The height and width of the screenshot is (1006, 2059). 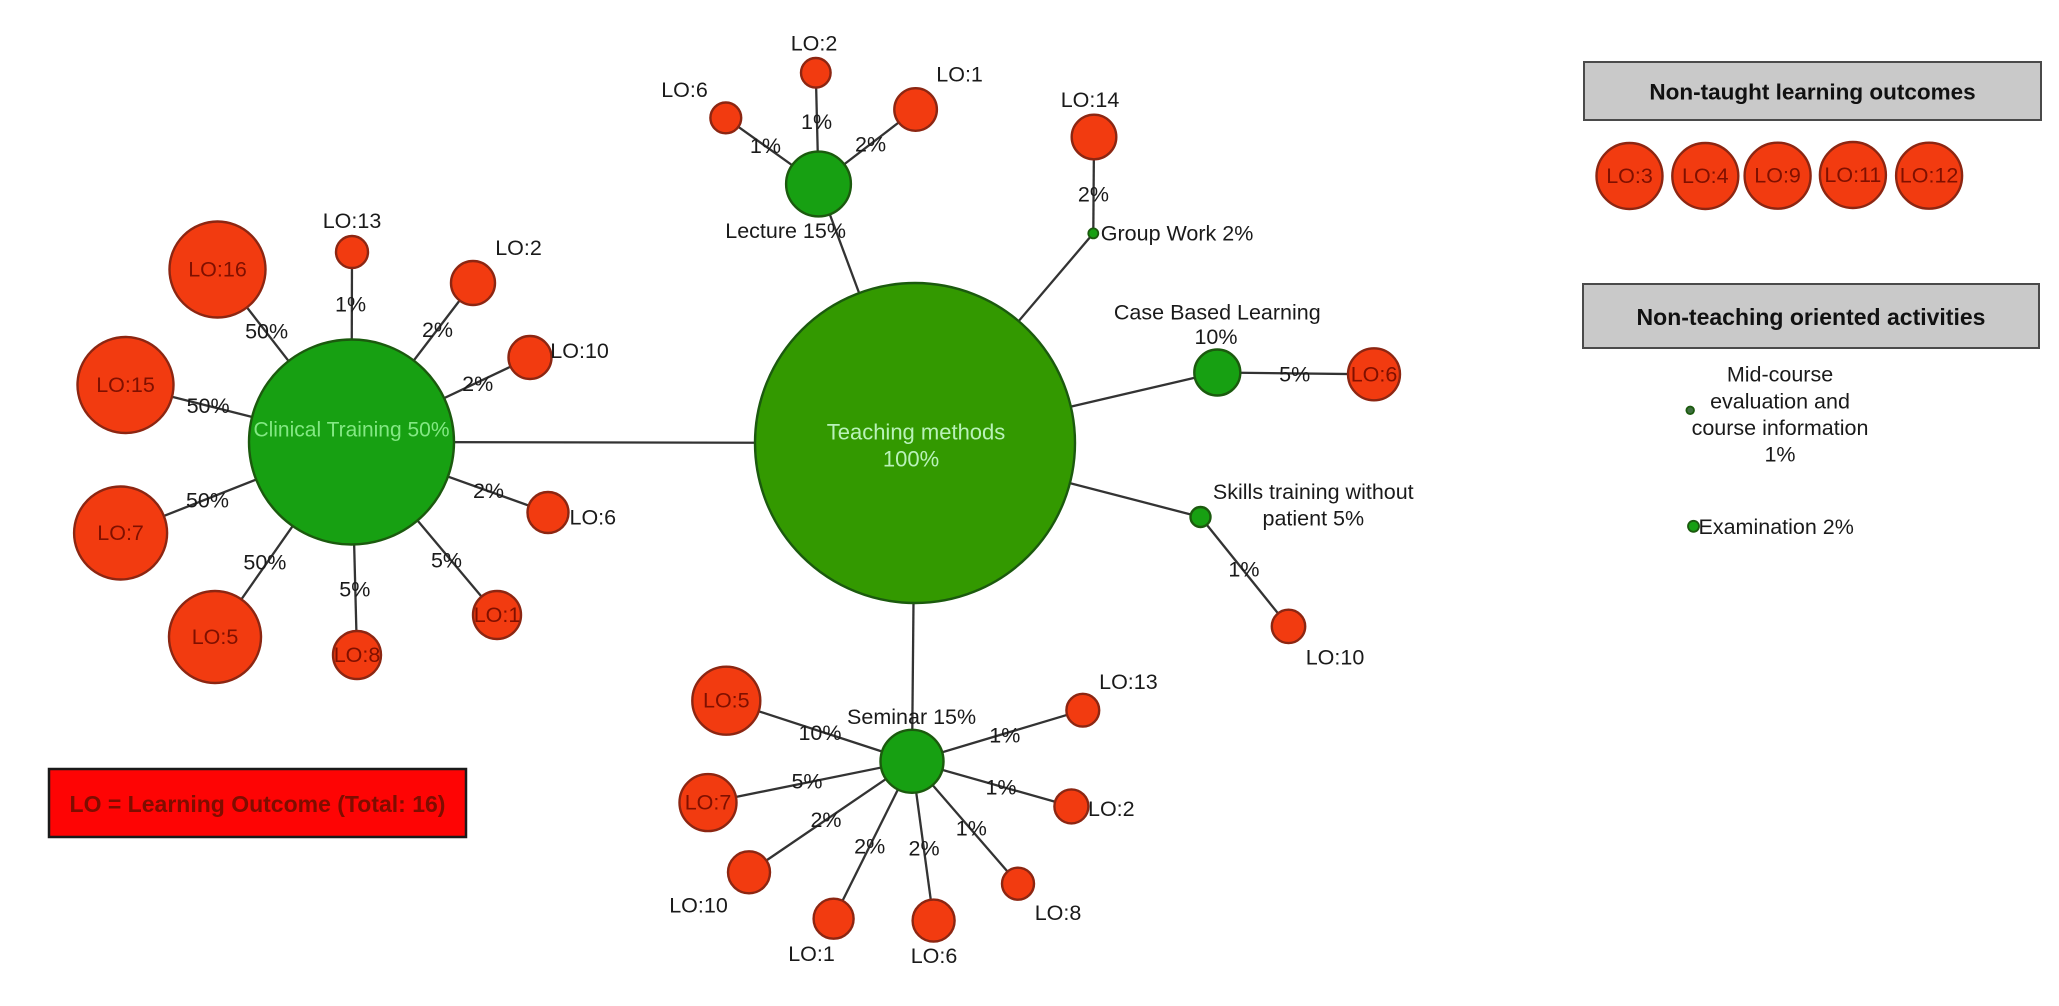 I want to click on svg-text: Skills training without, so click(x=1313, y=492).